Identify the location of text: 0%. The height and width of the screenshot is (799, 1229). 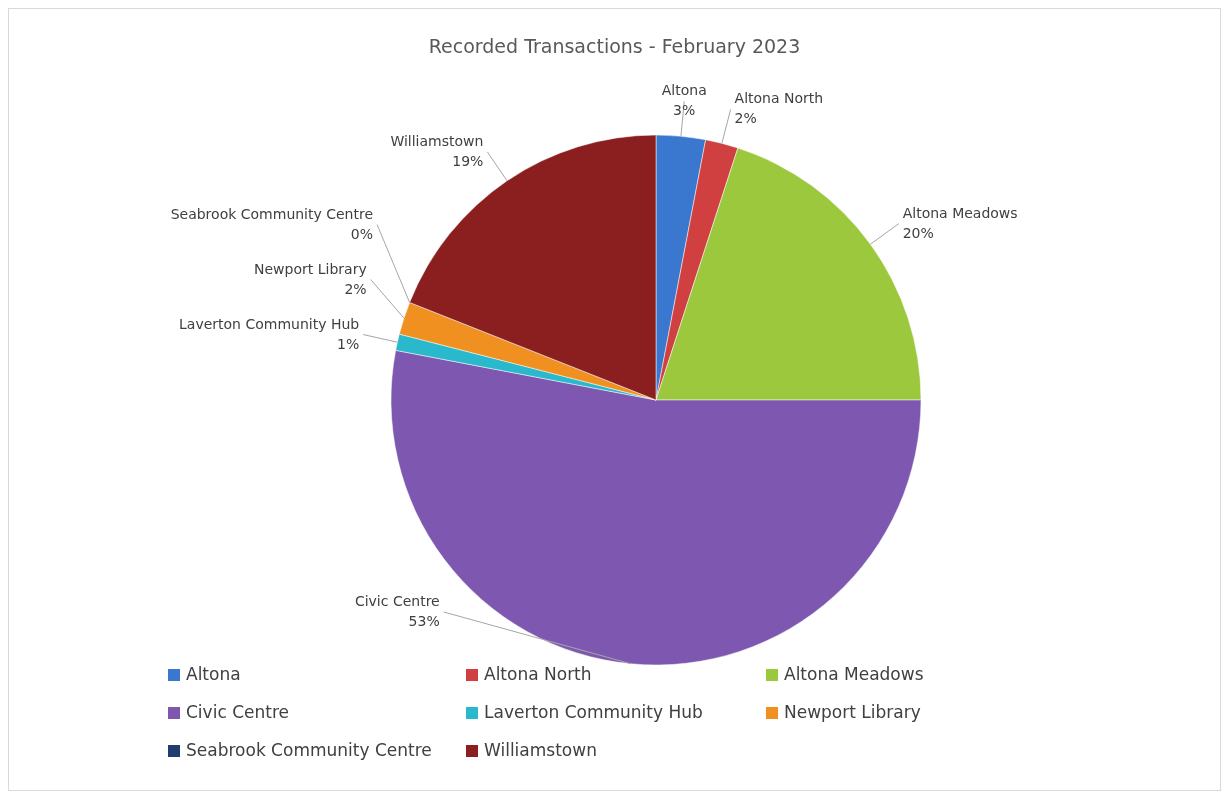
(362, 233).